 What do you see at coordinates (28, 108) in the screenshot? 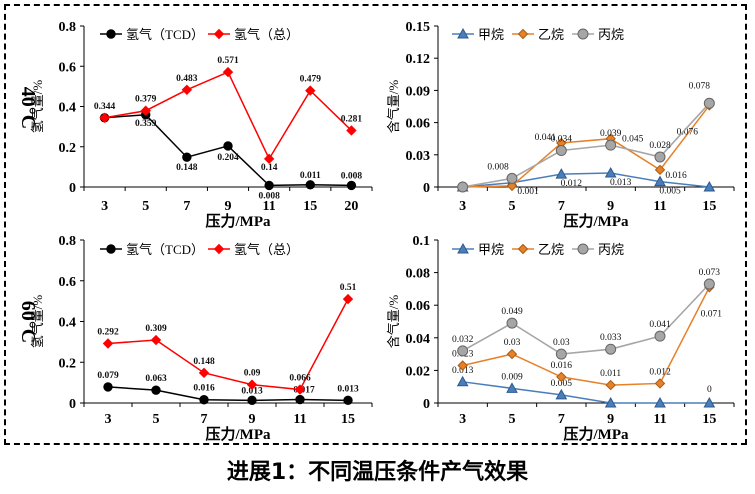
I see `h40-row-label: 40°C` at bounding box center [28, 108].